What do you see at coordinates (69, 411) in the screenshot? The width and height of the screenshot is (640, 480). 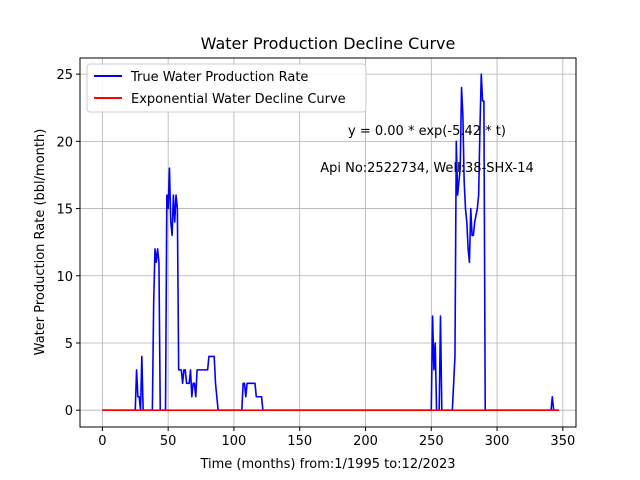 I see `y-tick-label-0: 0` at bounding box center [69, 411].